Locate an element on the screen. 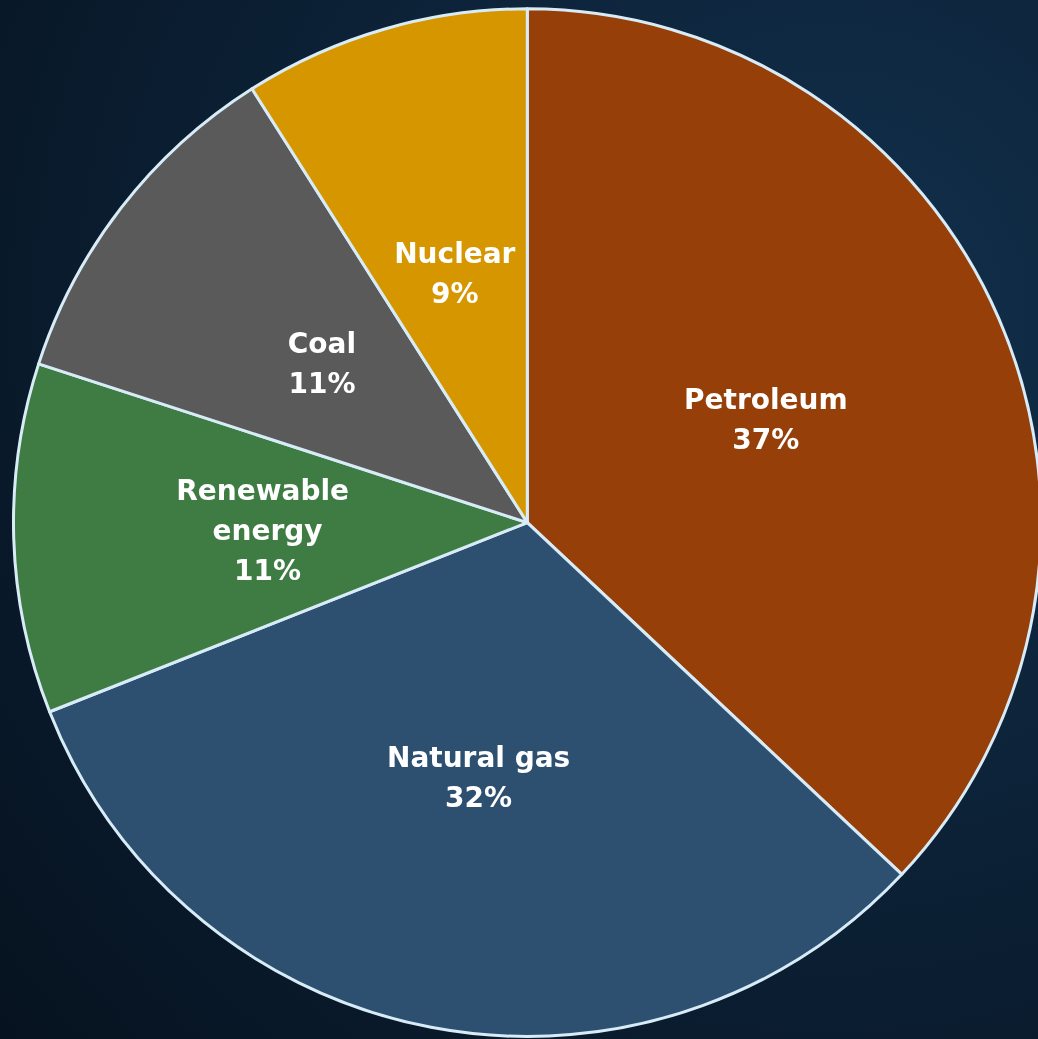  slice-label: Petroleum is located at coordinates (766, 399).